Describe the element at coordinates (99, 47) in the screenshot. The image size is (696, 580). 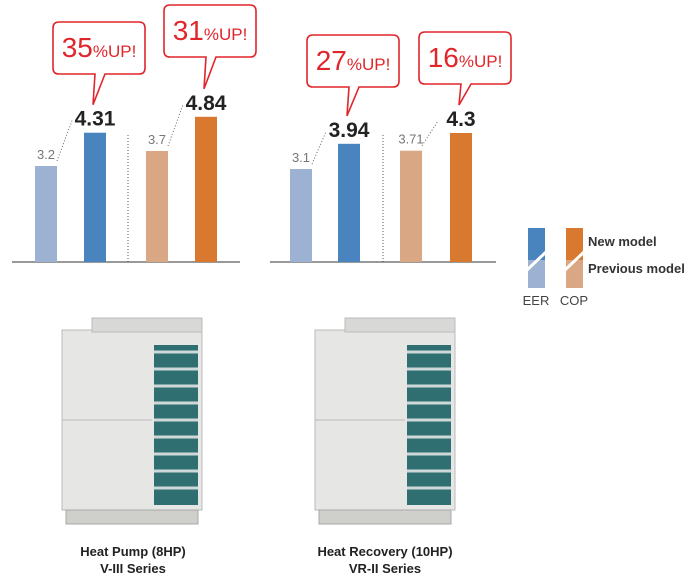
I see `callout-text: 35%UP!` at that location.